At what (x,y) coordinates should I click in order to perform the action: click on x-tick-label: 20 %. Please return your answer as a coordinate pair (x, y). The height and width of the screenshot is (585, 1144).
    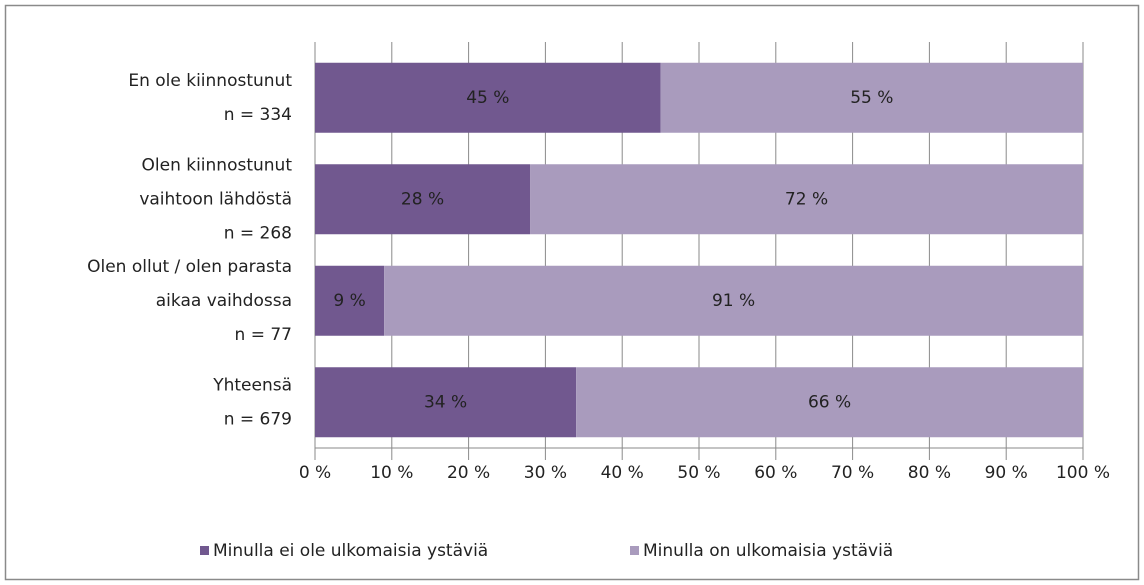
    Looking at the image, I should click on (468, 473).